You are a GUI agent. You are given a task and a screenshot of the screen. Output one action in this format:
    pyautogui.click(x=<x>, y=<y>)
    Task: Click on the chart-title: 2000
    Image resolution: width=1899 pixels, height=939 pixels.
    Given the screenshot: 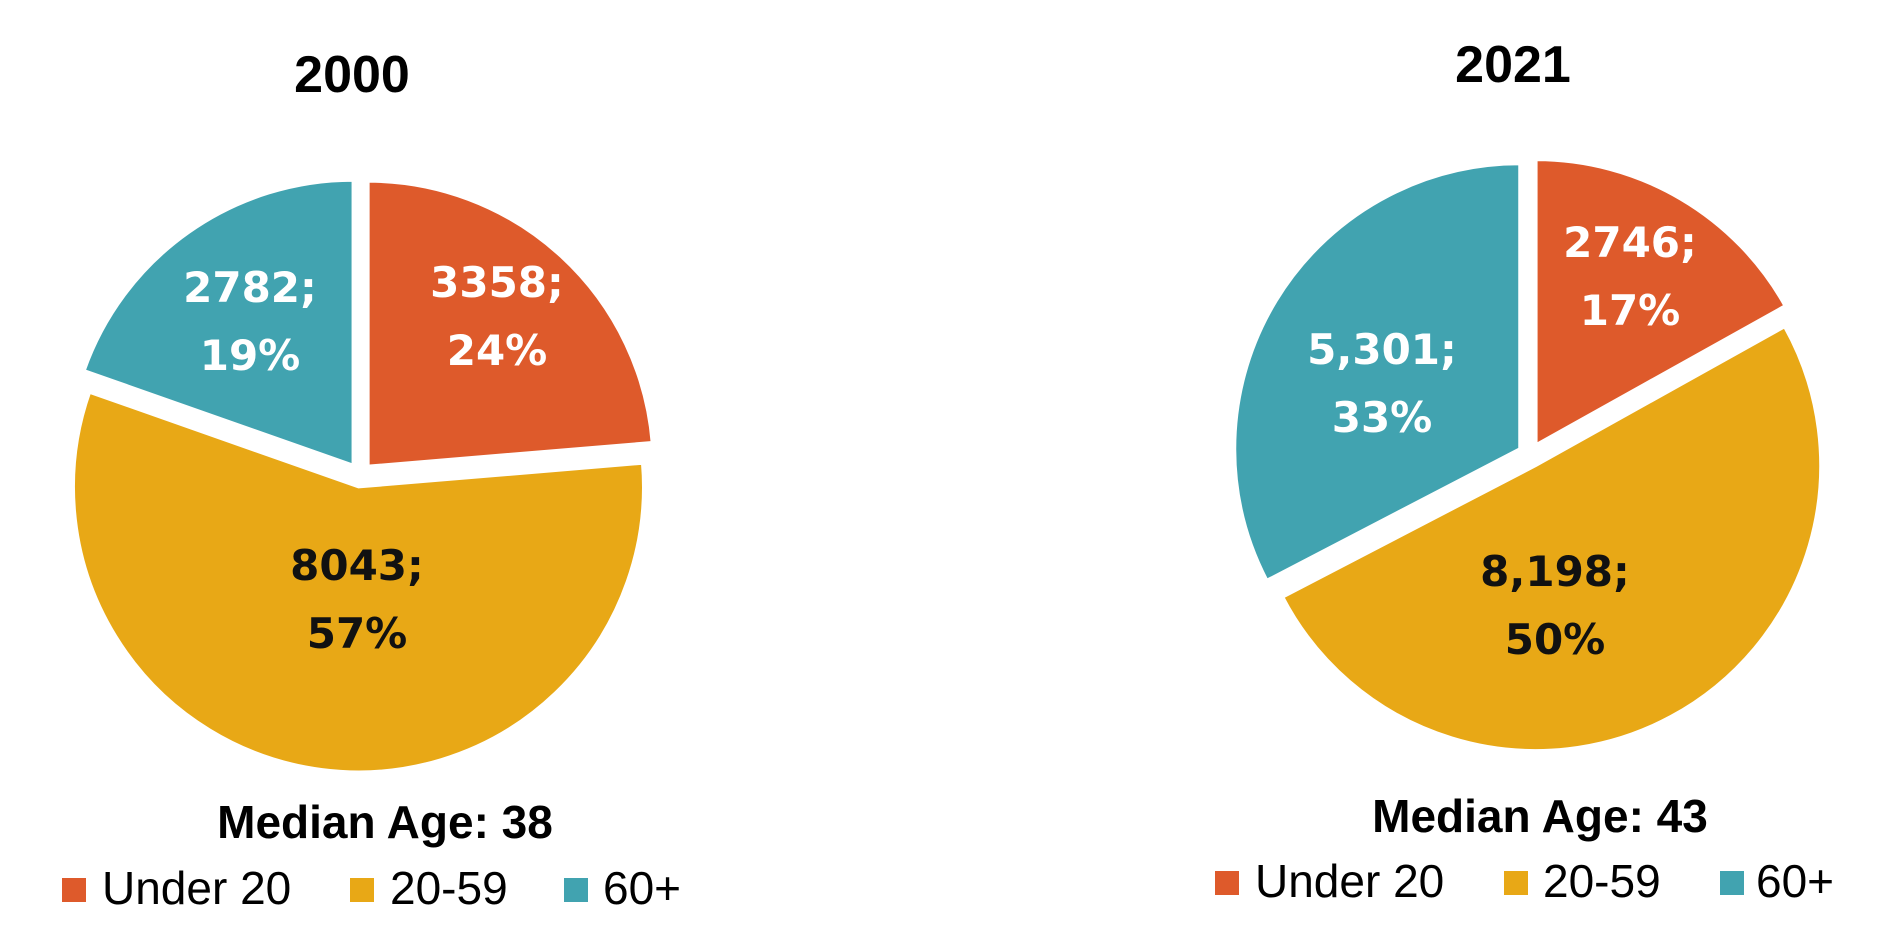 What is the action you would take?
    pyautogui.click(x=352, y=75)
    